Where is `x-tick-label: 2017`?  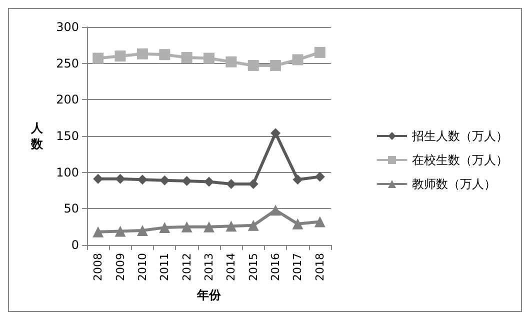 x-tick-label: 2017 is located at coordinates (297, 267).